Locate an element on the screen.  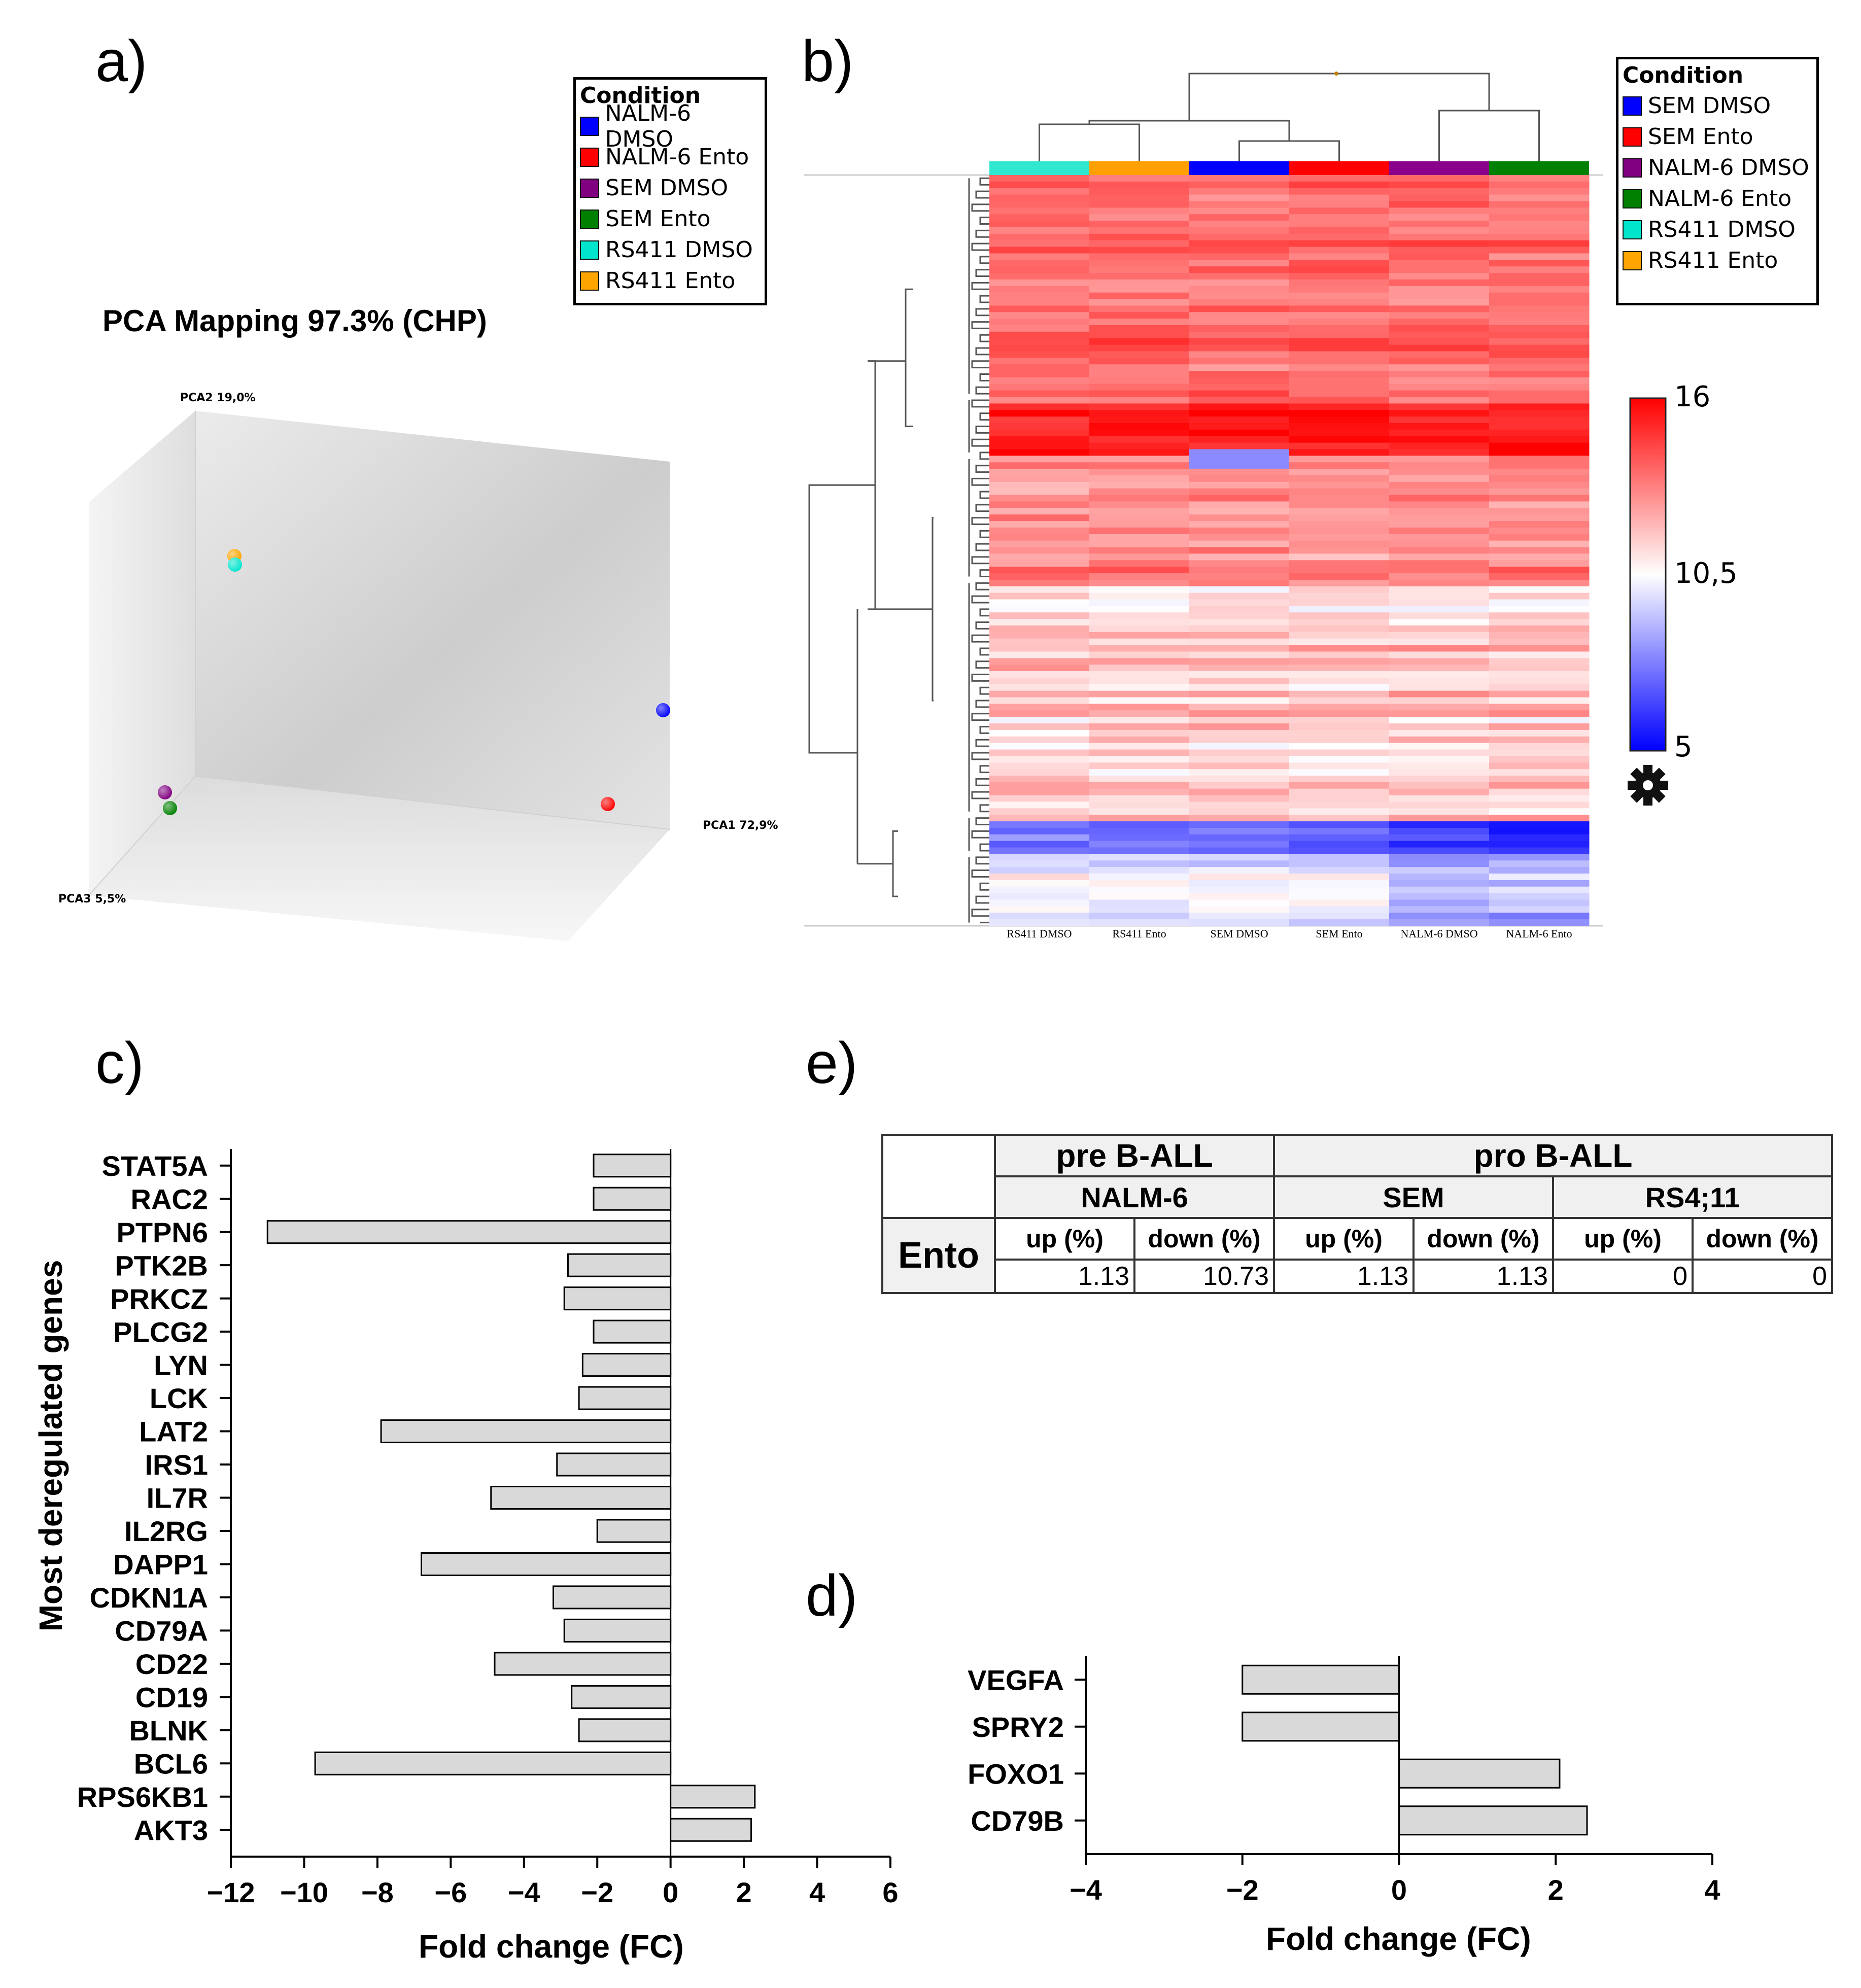
line-sem: SEM is located at coordinates (1413, 1197).